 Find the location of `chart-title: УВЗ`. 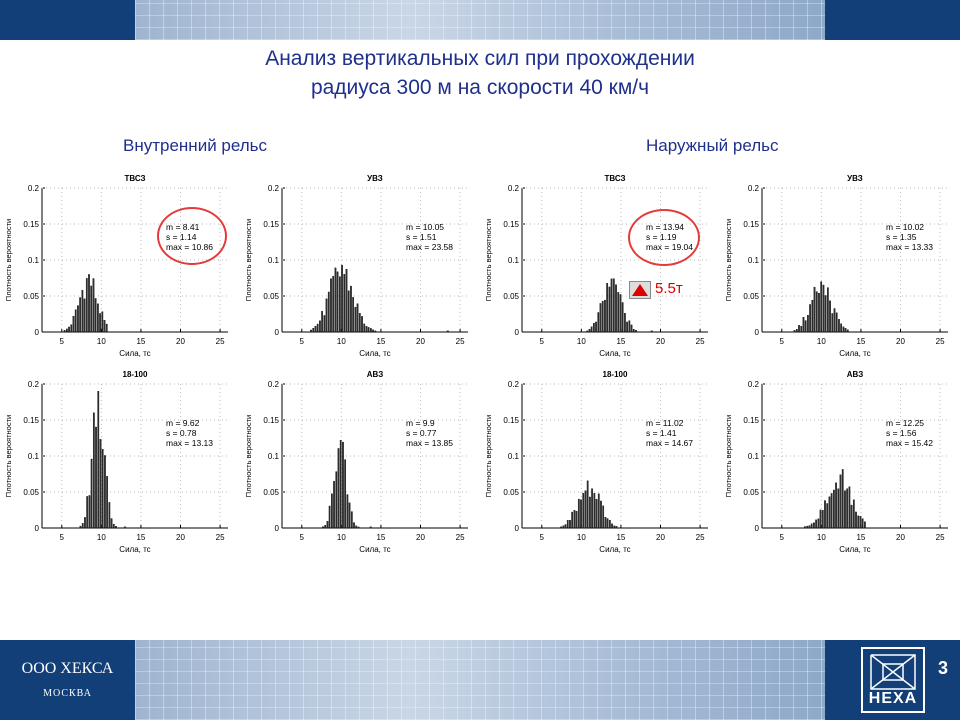

chart-title: УВЗ is located at coordinates (375, 178).